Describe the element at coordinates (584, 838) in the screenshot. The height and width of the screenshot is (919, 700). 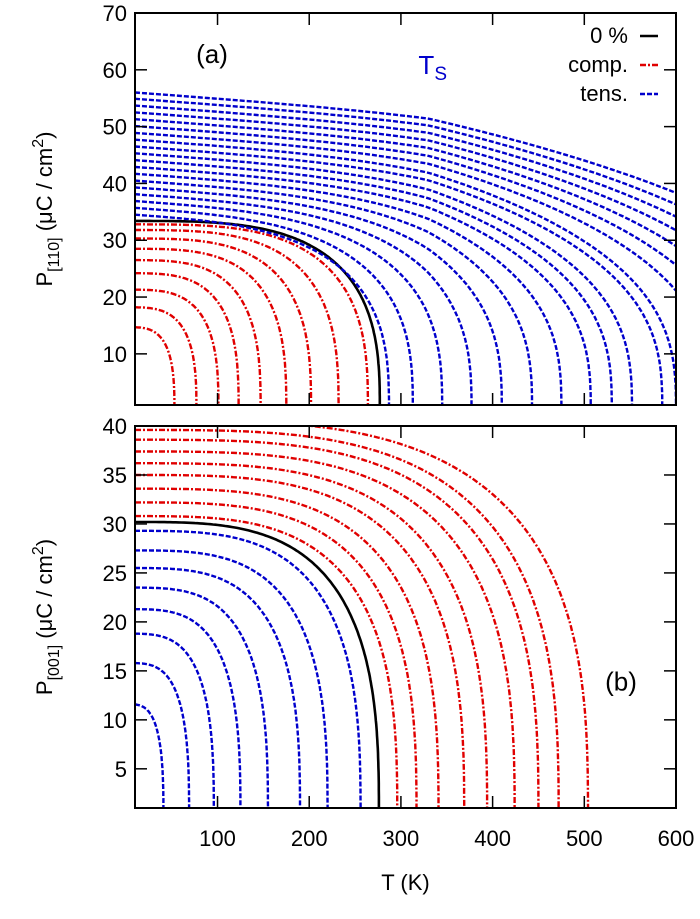
I see `x-tick-label: 500` at that location.